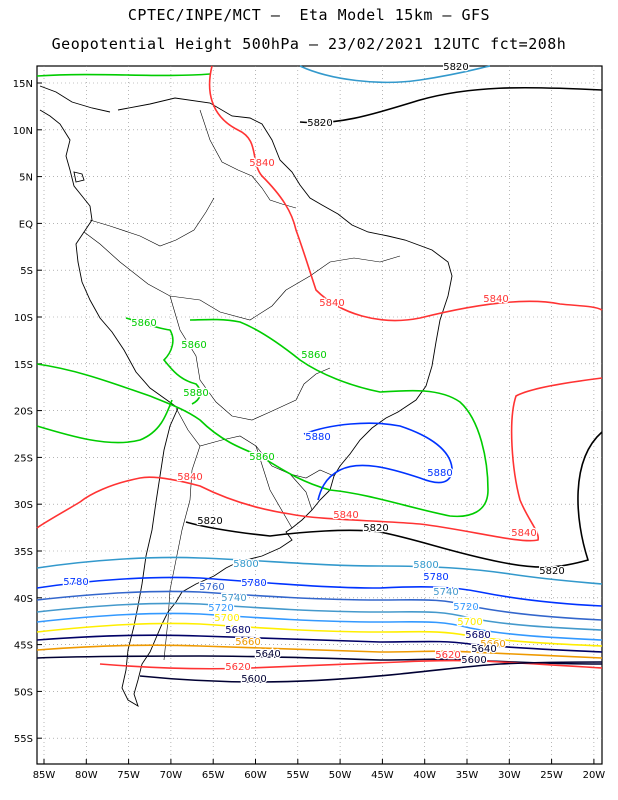 This screenshot has width=618, height=800. What do you see at coordinates (123, 75) in the screenshot?
I see `contour-5880-north` at bounding box center [123, 75].